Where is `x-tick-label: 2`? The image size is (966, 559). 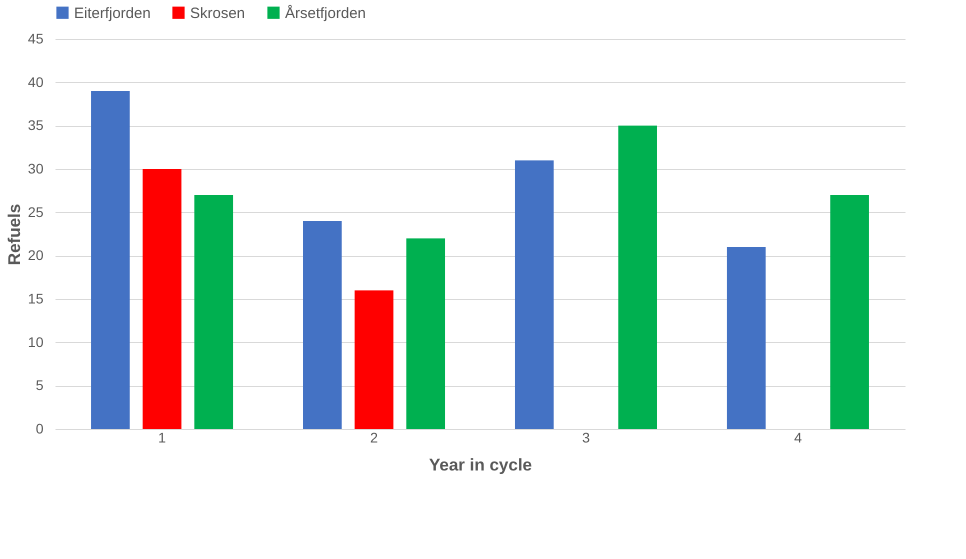
x-tick-label: 2 is located at coordinates (374, 438).